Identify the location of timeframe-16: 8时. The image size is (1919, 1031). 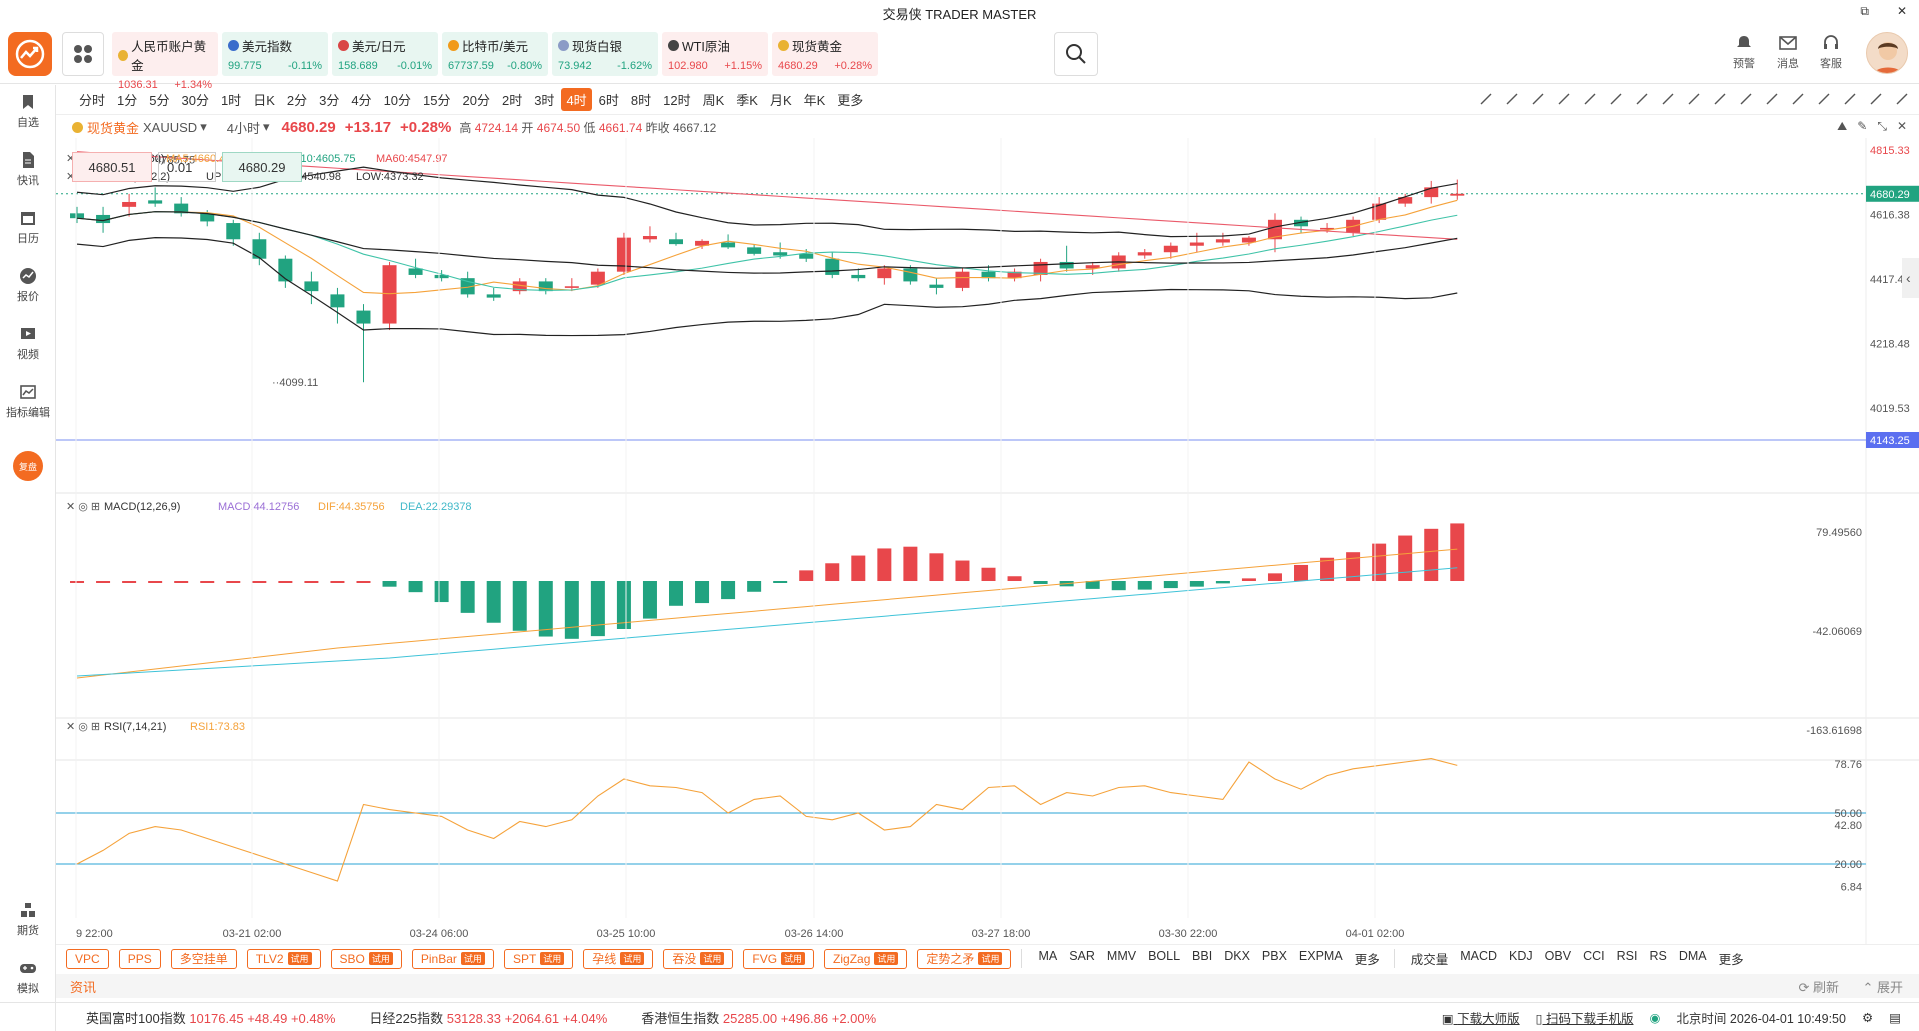
(641, 100).